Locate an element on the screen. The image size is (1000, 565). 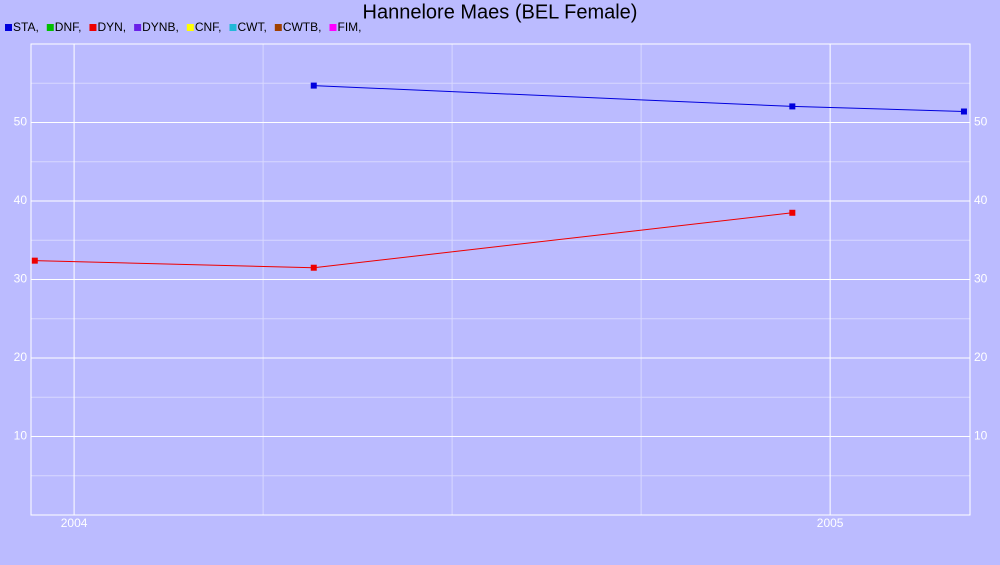
y-tick-label-right: 10 is located at coordinates (981, 436).